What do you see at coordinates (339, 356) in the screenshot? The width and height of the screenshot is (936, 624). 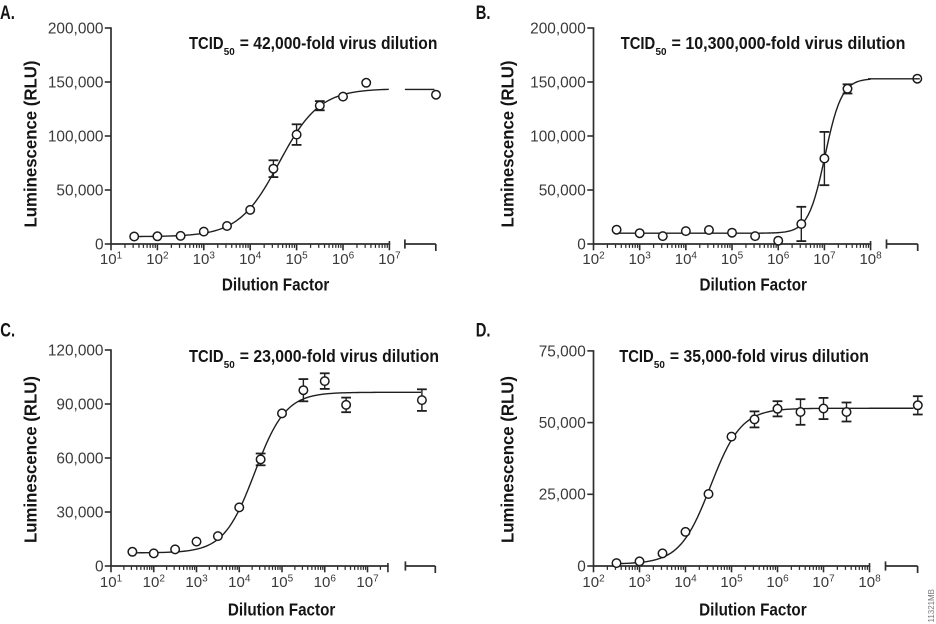 I see `svg-text: = 23,000-fold virus dilution` at bounding box center [339, 356].